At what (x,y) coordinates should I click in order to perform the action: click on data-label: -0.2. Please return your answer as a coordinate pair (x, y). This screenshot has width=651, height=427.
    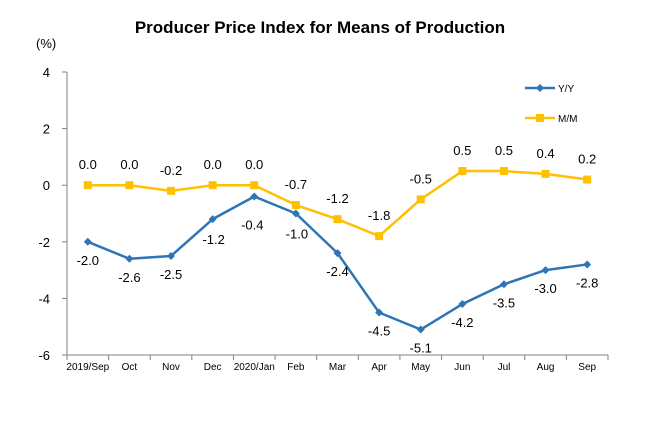
    Looking at the image, I should click on (171, 170).